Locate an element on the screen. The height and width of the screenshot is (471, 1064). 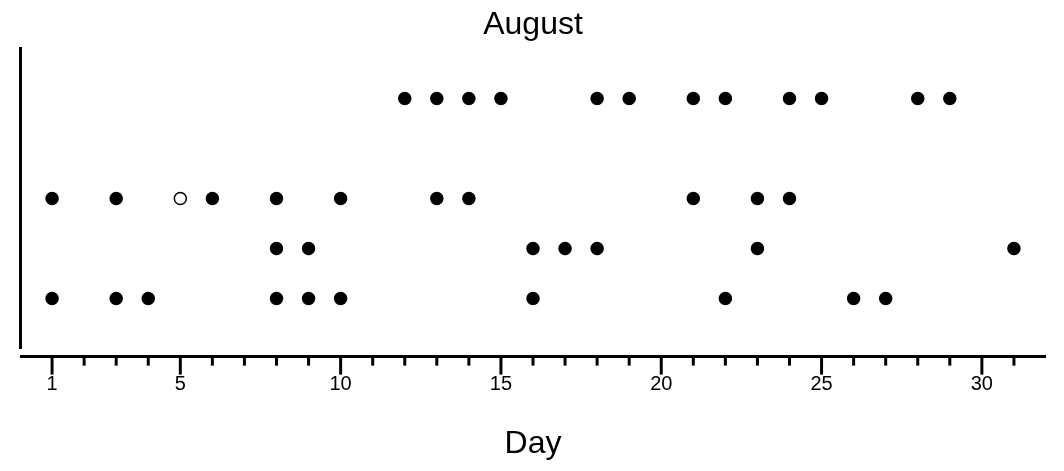
x-tick-label: 15 is located at coordinates (501, 383).